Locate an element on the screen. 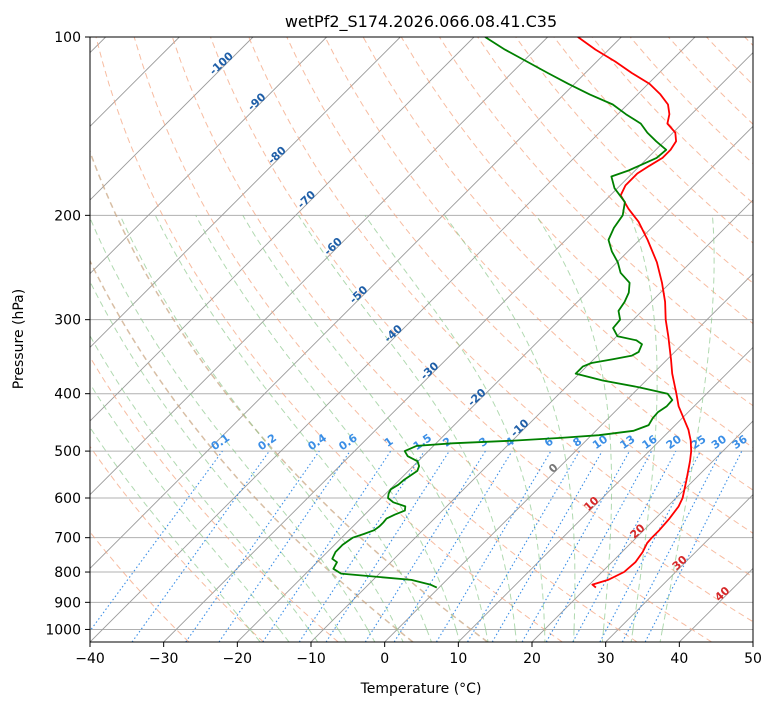 Image resolution: width=775 pixels, height=708 pixels. mixing-ratio-label: 36 is located at coordinates (740, 442).